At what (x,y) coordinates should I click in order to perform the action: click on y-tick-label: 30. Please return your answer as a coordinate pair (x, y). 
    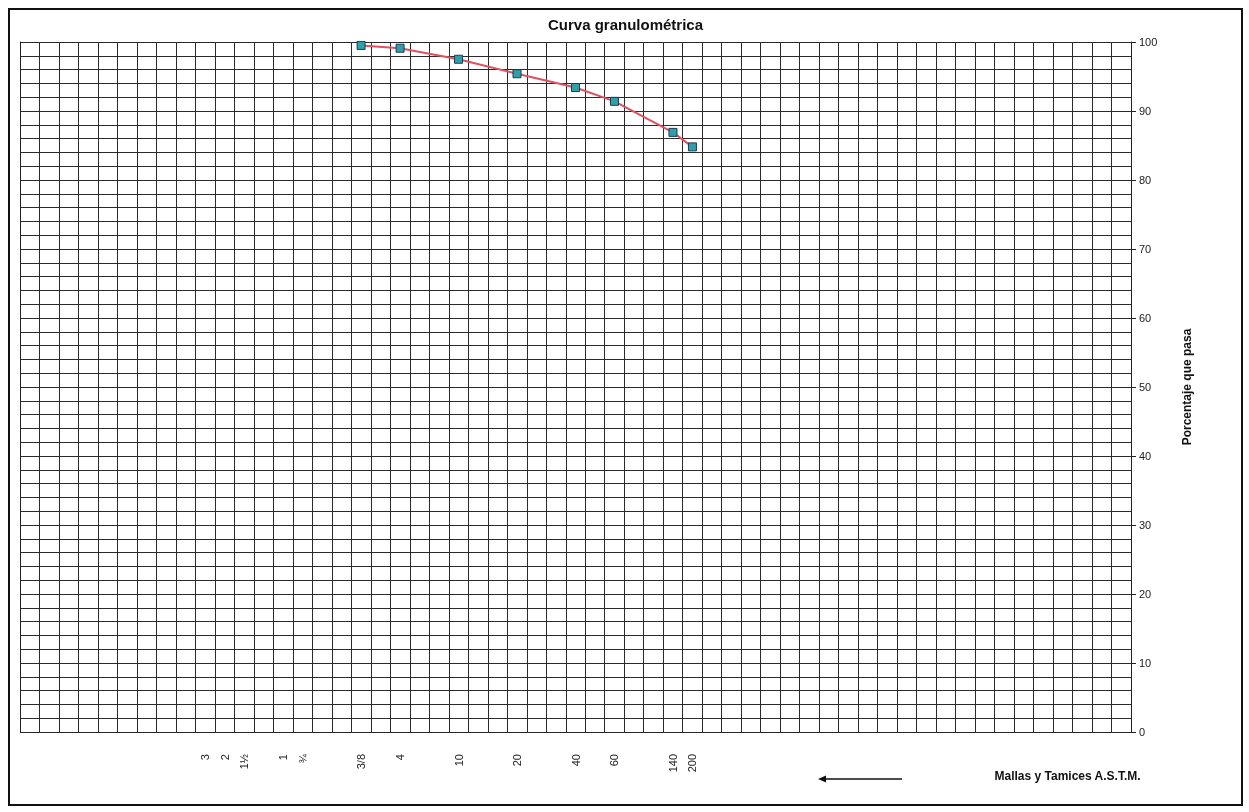
    Looking at the image, I should click on (1145, 525).